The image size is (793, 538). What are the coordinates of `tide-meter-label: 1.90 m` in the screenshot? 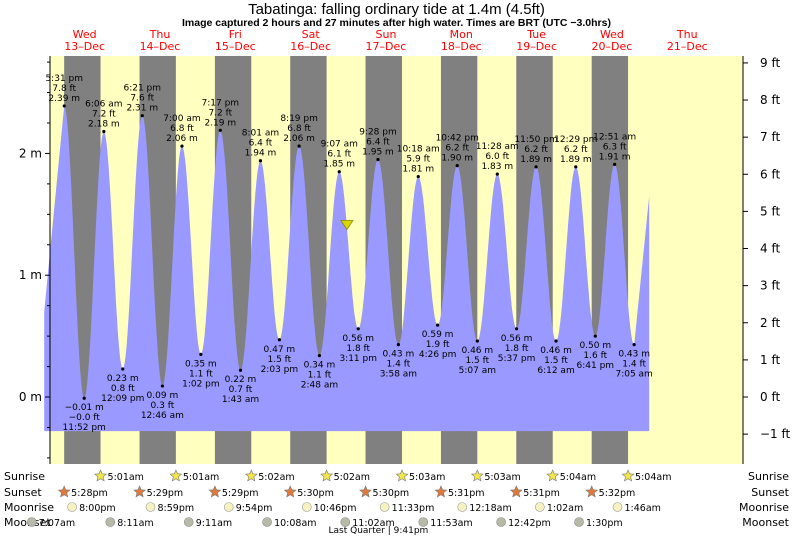 It's located at (457, 159).